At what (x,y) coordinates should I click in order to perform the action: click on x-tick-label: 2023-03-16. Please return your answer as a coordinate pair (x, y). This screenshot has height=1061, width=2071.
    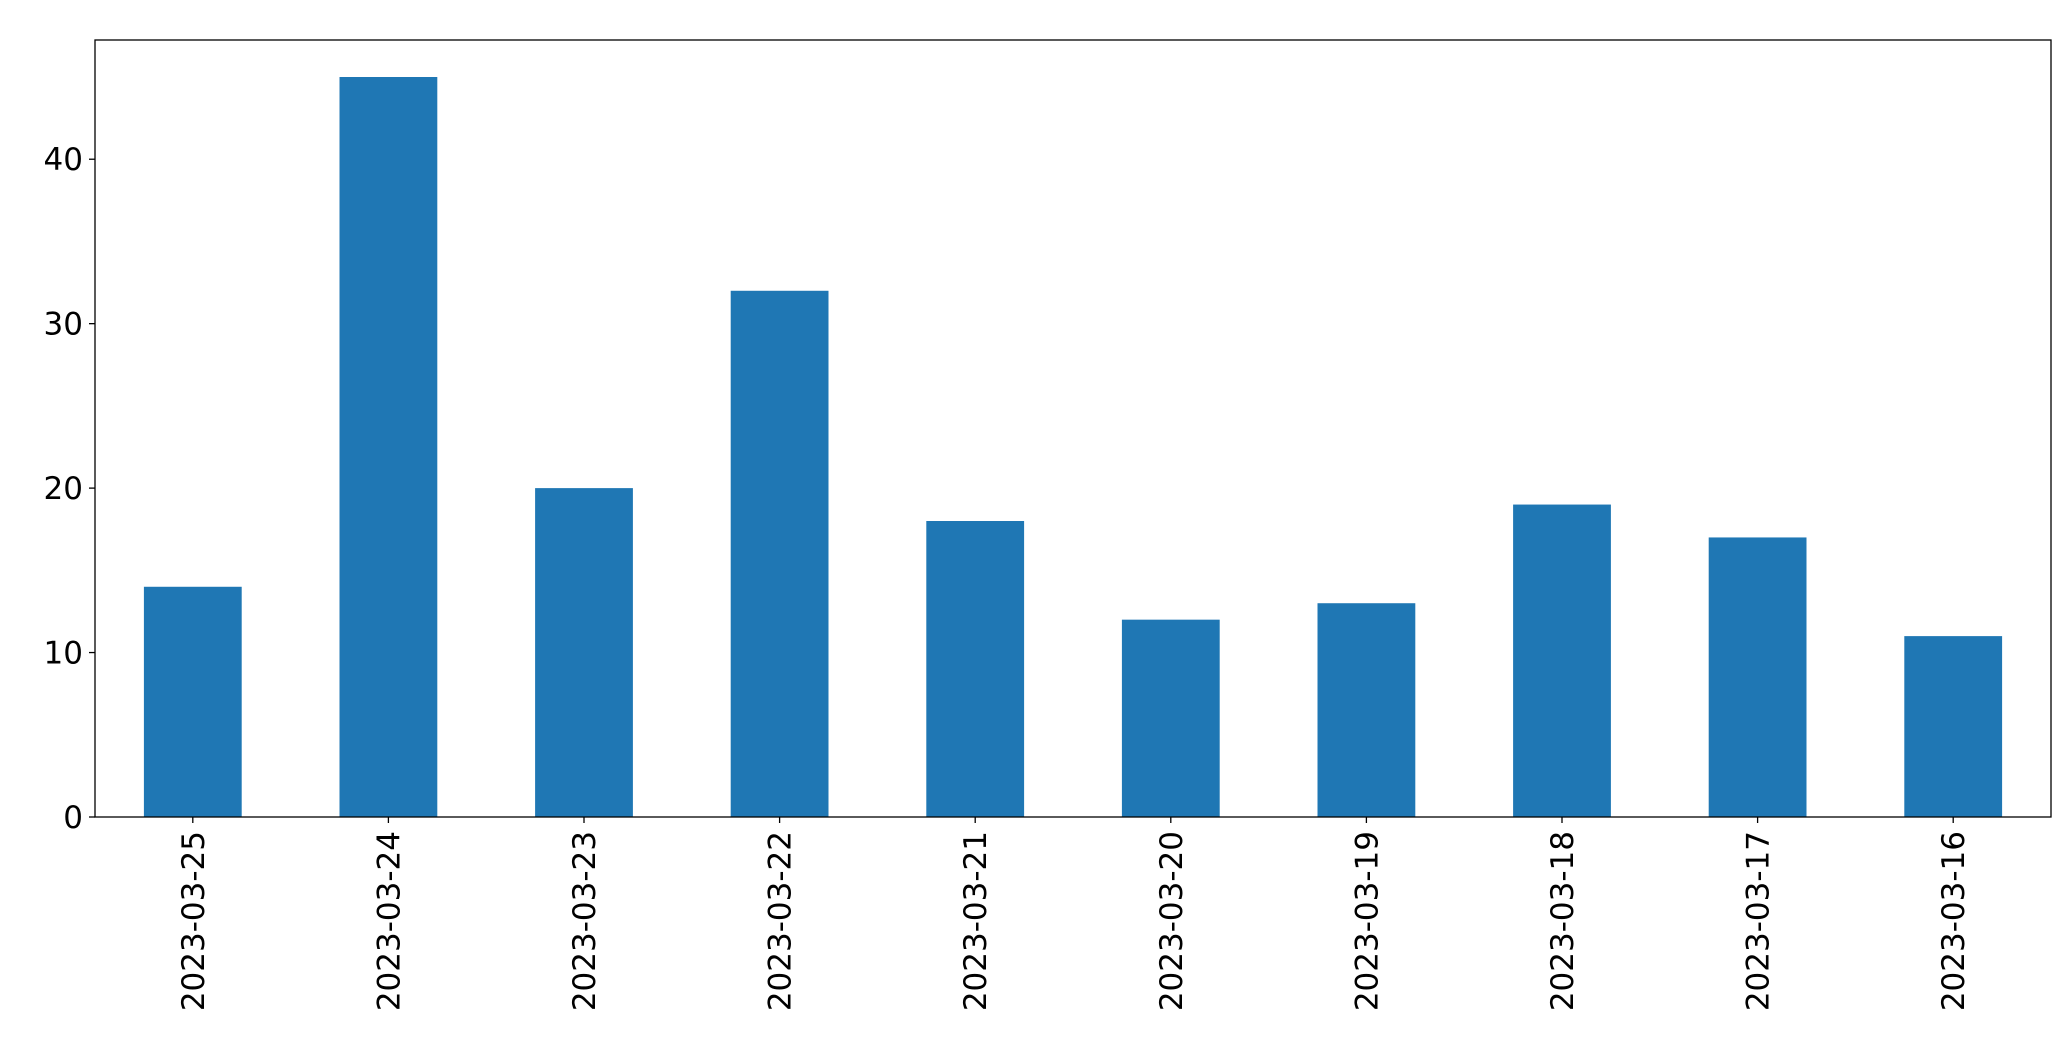
    Looking at the image, I should click on (1954, 921).